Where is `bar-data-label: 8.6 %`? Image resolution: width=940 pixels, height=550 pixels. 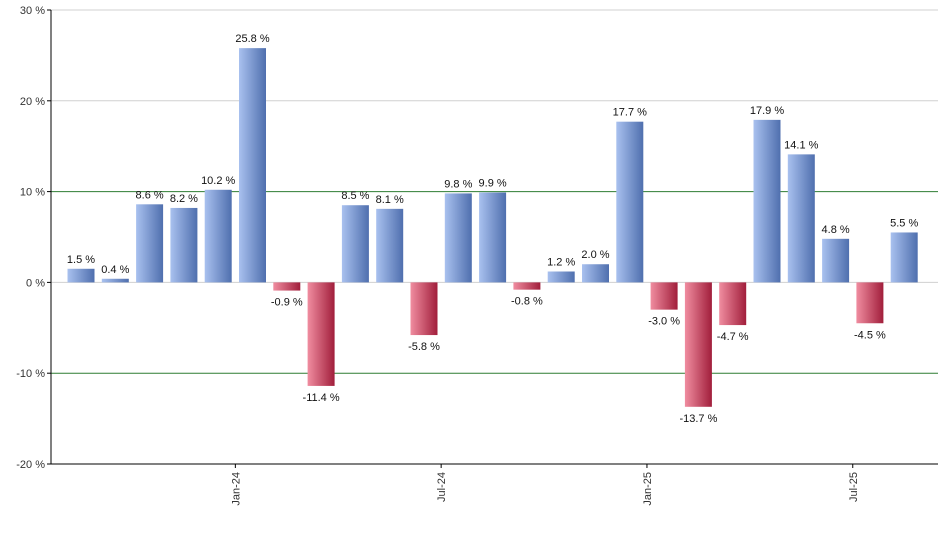 bar-data-label: 8.6 % is located at coordinates (150, 195).